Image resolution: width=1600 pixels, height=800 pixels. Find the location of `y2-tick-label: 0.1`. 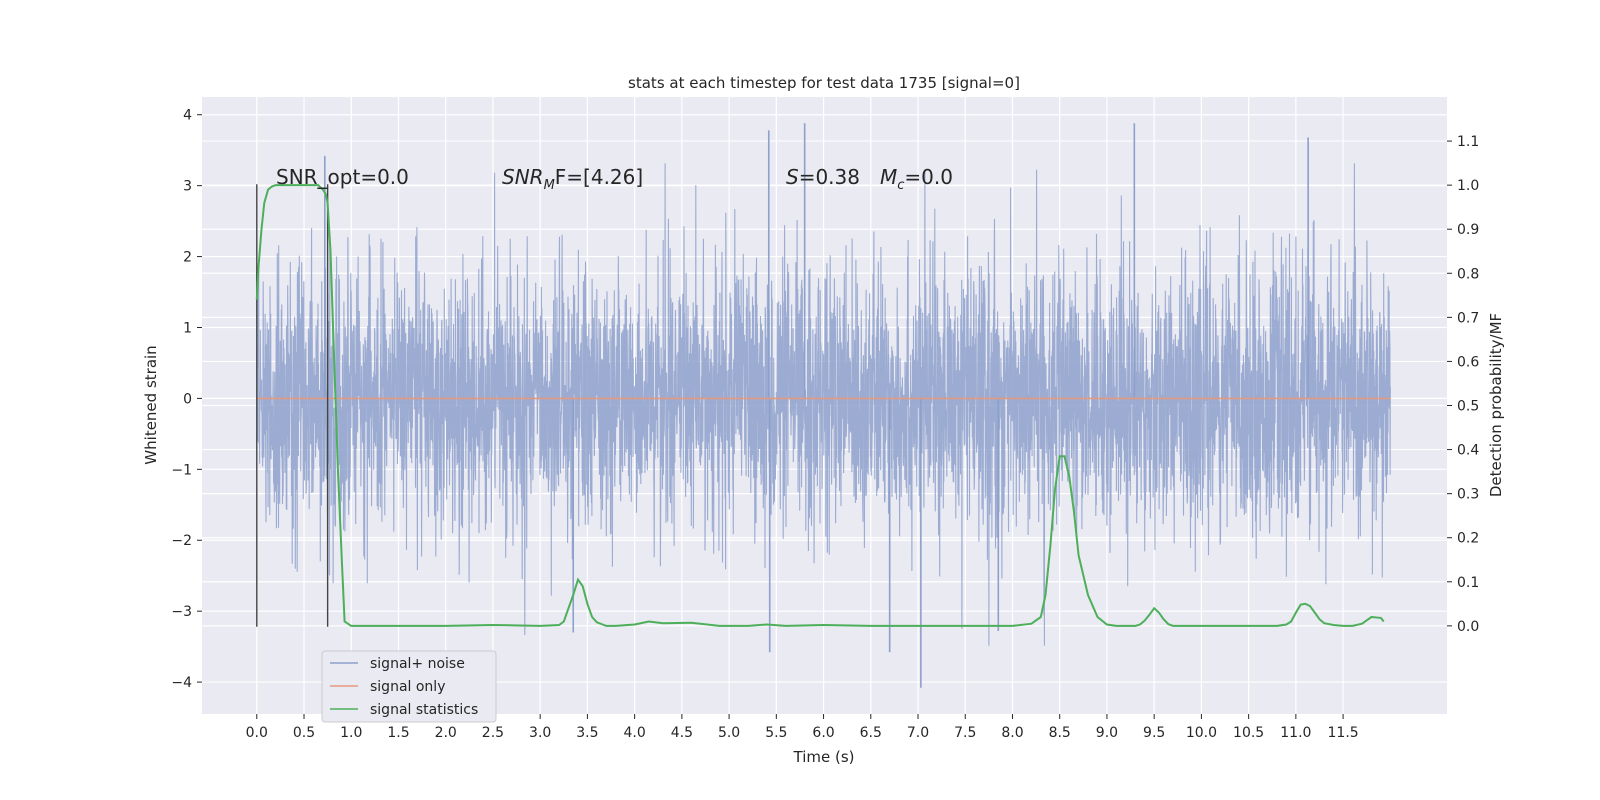

y2-tick-label: 0.1 is located at coordinates (1468, 583).